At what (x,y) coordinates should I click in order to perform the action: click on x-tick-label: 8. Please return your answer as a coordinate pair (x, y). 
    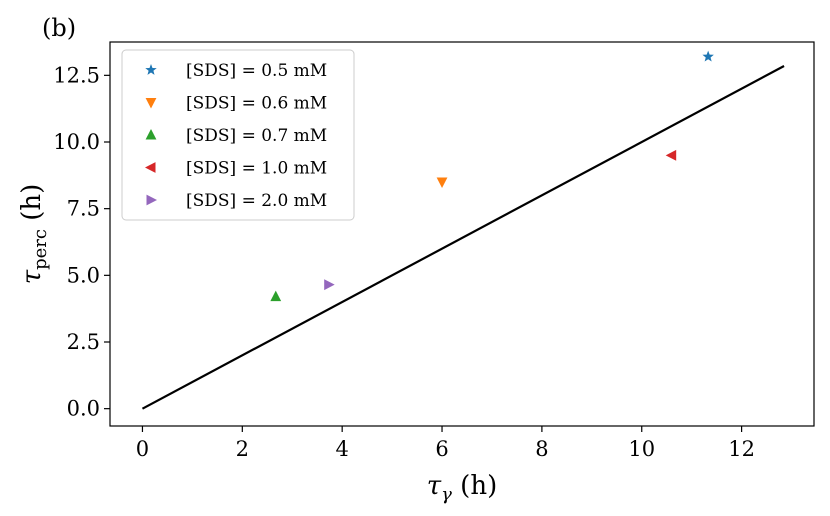
    Looking at the image, I should click on (541, 449).